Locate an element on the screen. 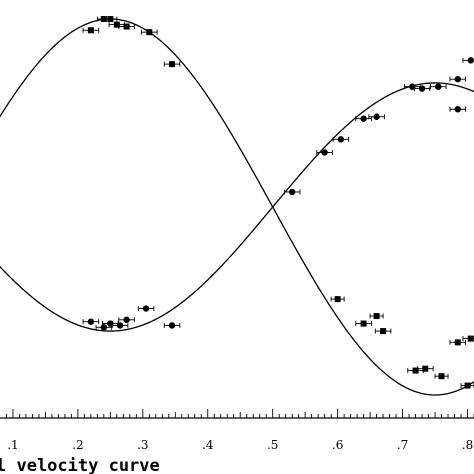 The height and width of the screenshot is (474, 474). x-tick-label: .7 is located at coordinates (402, 445).